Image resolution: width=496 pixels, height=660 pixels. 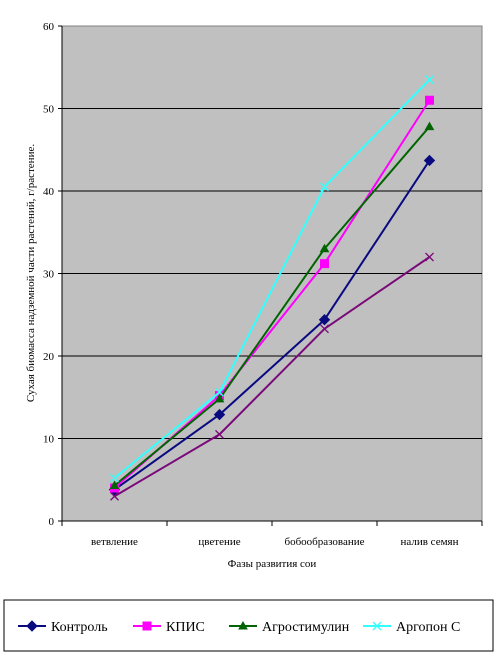 What do you see at coordinates (185, 627) in the screenshot?
I see `legend-label: КПИС` at bounding box center [185, 627].